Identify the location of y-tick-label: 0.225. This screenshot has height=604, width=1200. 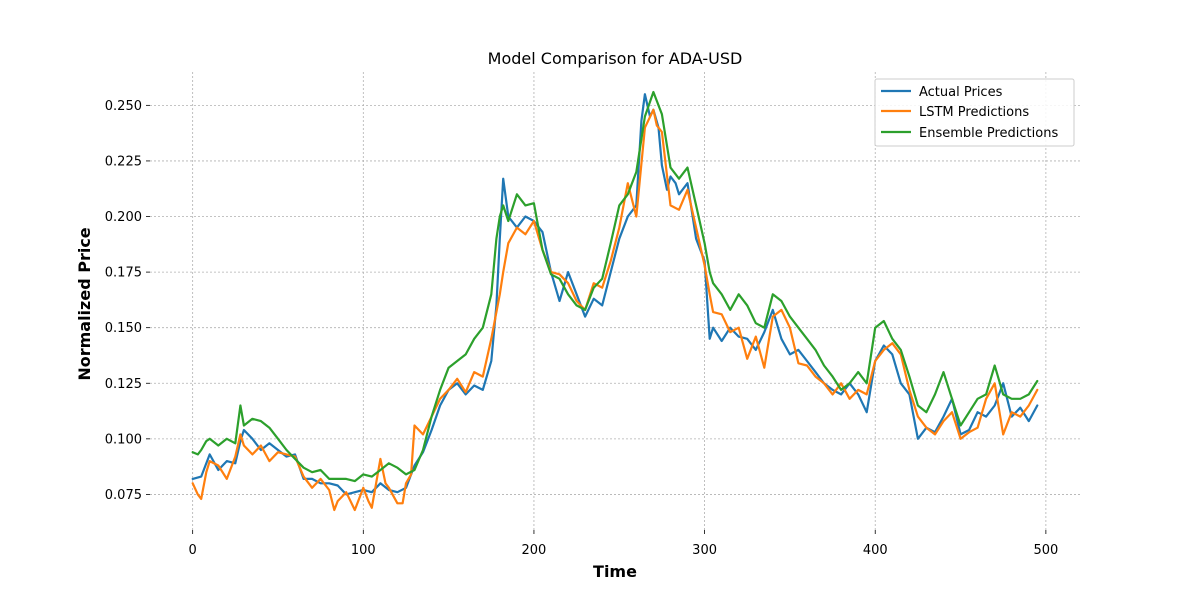
(123, 161).